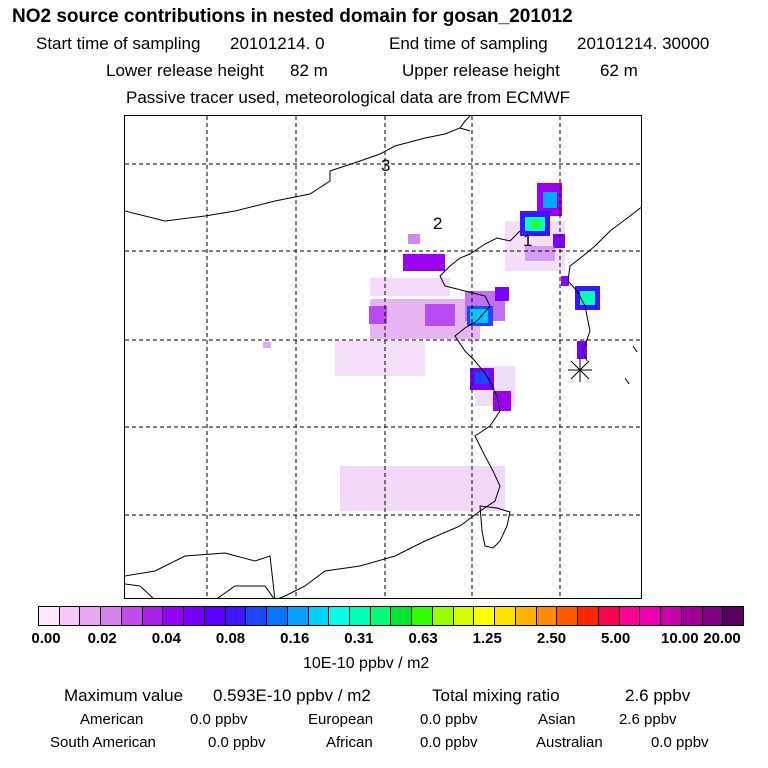  What do you see at coordinates (295, 638) in the screenshot?
I see `color-scale-tick-label: 0.16` at bounding box center [295, 638].